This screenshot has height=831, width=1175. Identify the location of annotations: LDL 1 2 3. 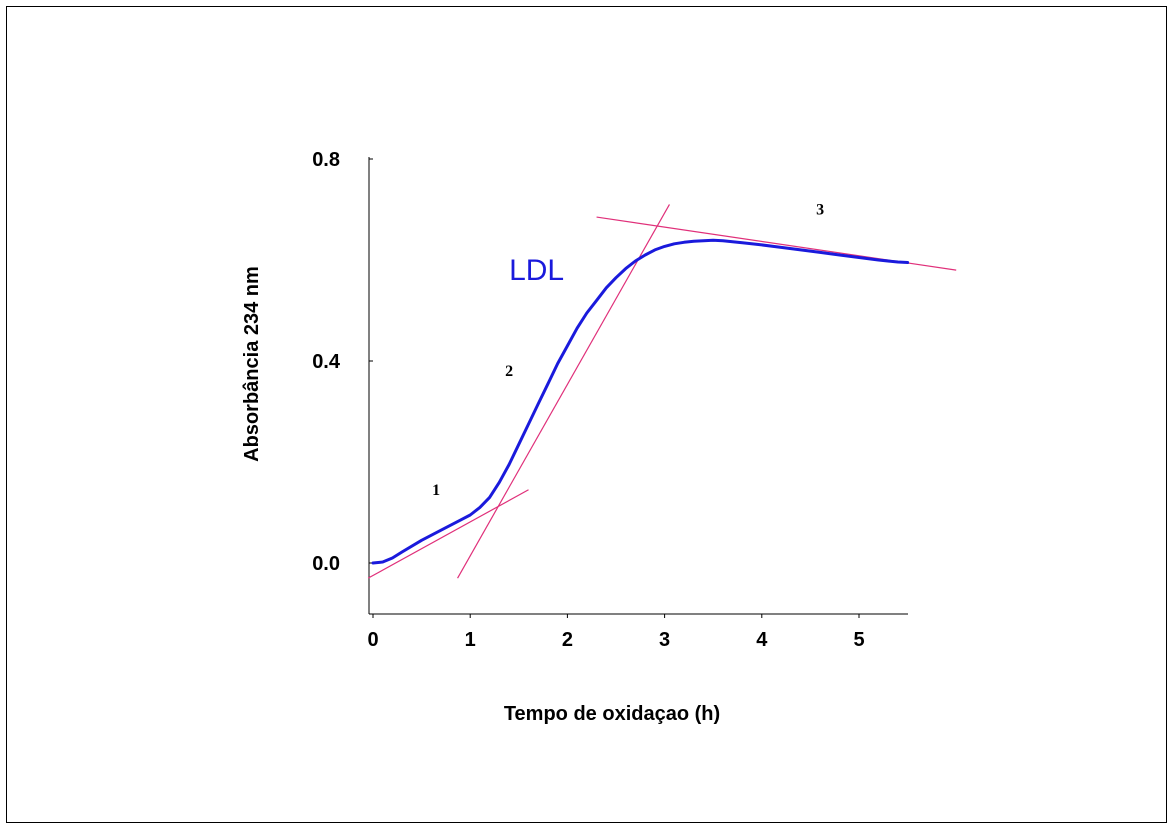
(628, 350).